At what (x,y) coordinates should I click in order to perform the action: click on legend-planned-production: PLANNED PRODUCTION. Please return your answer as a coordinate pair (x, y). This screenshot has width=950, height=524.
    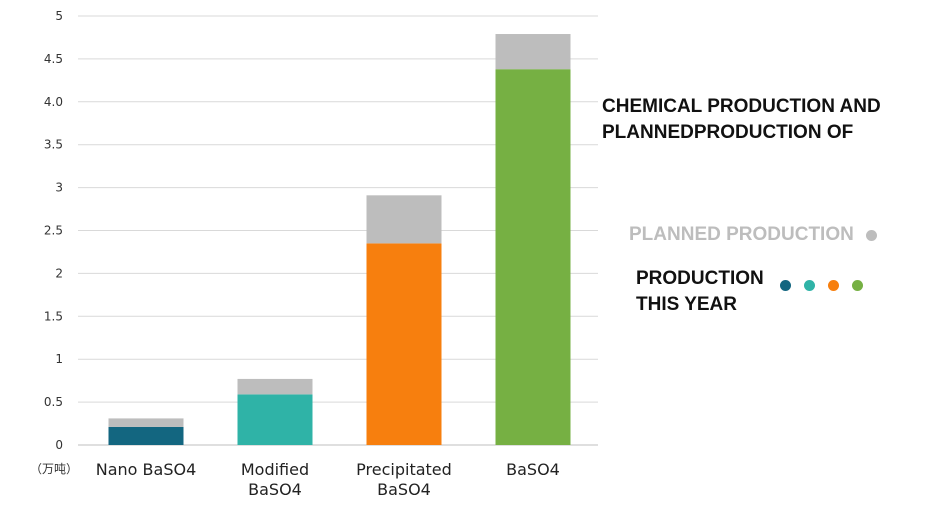
    Looking at the image, I should click on (753, 235).